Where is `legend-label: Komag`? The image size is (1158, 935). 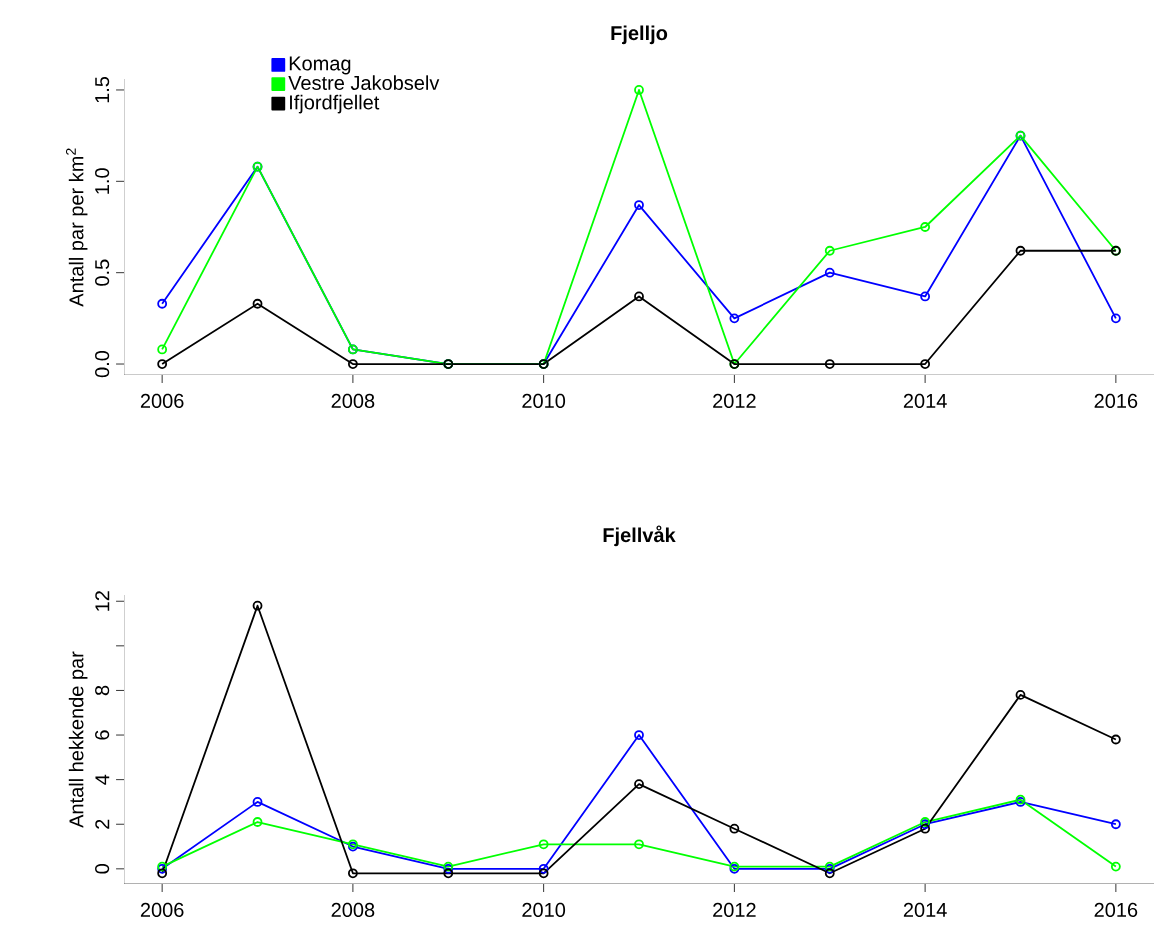 legend-label: Komag is located at coordinates (320, 65).